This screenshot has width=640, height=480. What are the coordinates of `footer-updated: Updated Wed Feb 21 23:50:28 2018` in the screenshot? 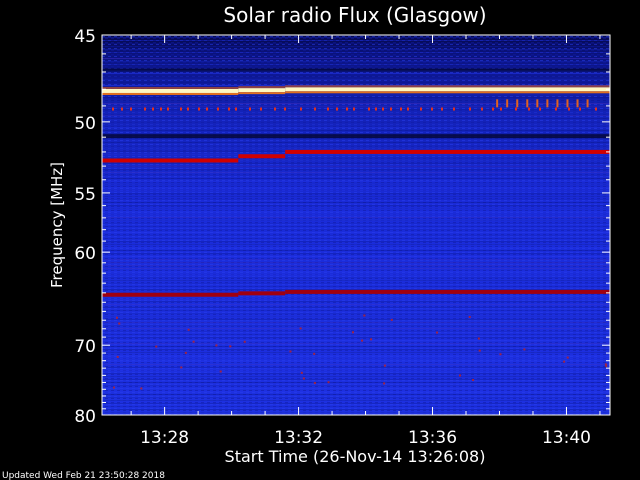 It's located at (83, 475).